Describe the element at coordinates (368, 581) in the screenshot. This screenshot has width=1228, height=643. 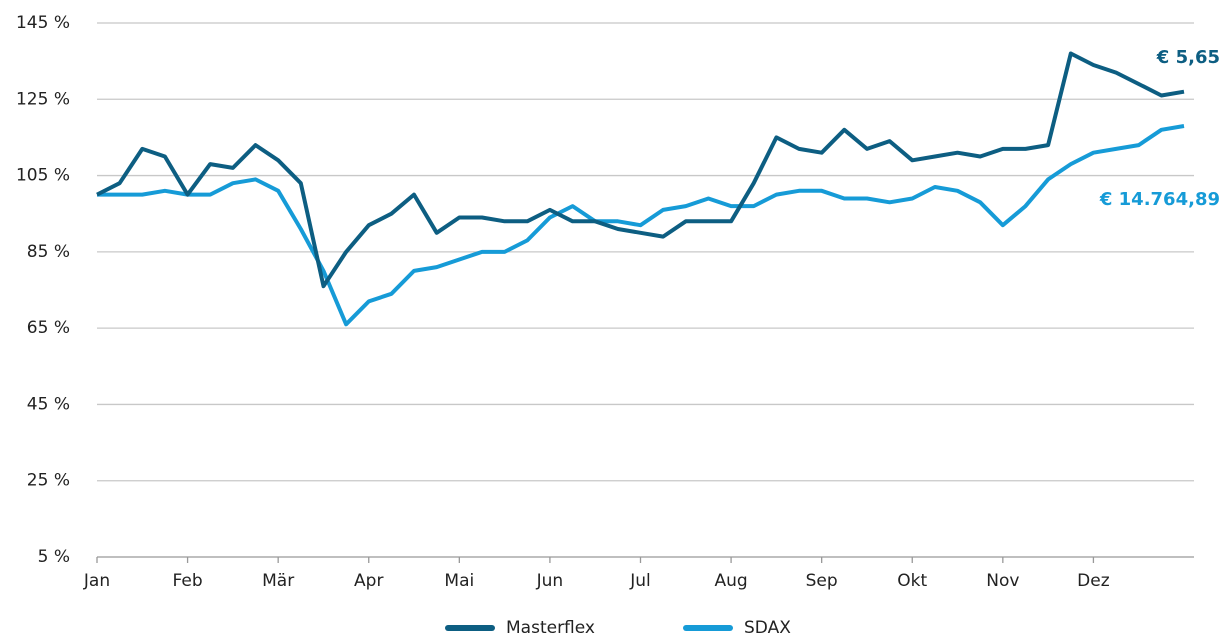
I see `x-tick-label: Apr` at that location.